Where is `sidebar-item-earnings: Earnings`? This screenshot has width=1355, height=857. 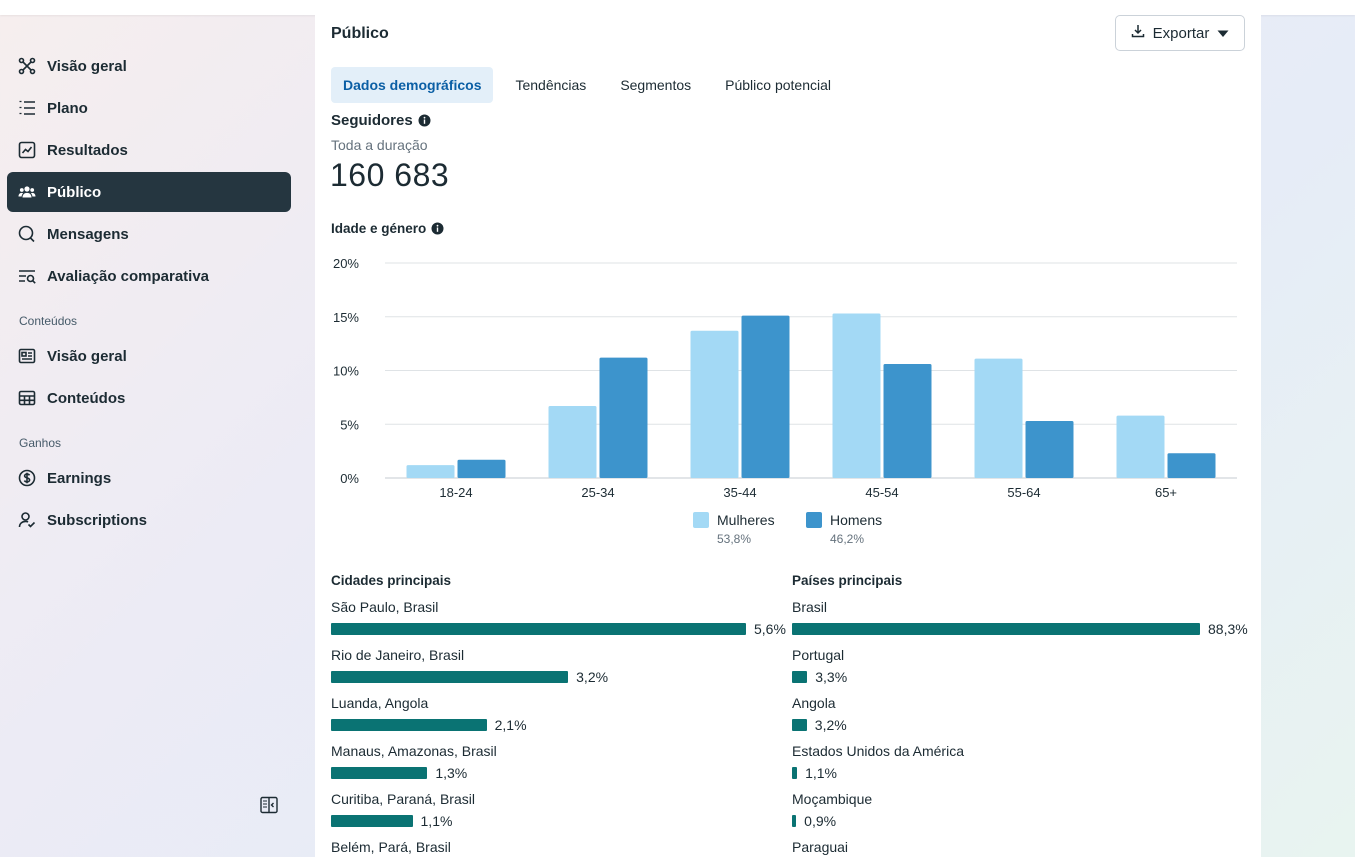 sidebar-item-earnings: Earnings is located at coordinates (149, 478).